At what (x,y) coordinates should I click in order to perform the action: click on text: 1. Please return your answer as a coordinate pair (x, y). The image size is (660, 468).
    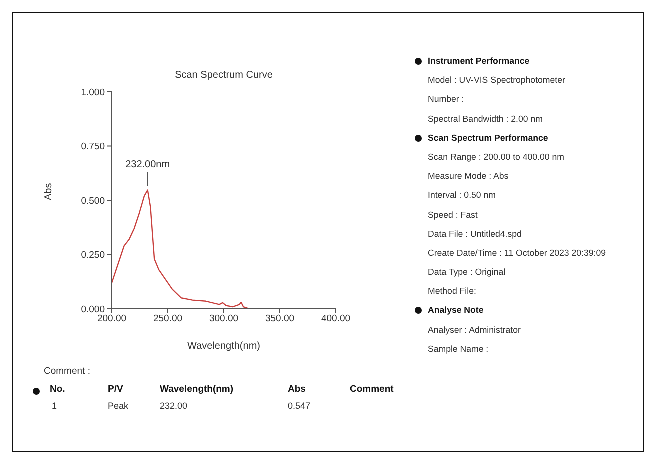
    Looking at the image, I should click on (55, 406).